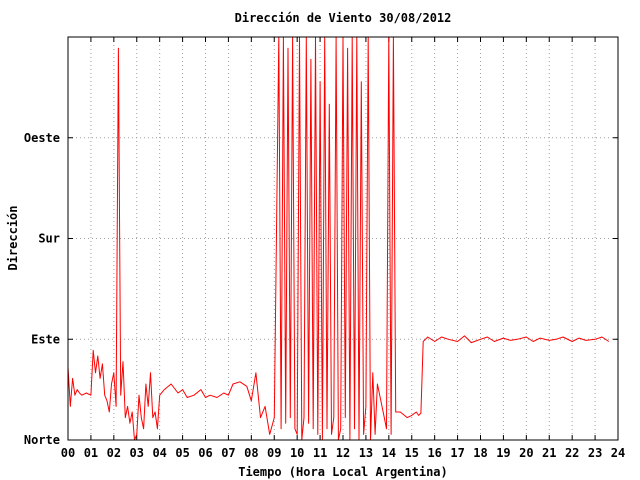 The height and width of the screenshot is (480, 640). I want to click on x-tick-label: 00, so click(68, 453).